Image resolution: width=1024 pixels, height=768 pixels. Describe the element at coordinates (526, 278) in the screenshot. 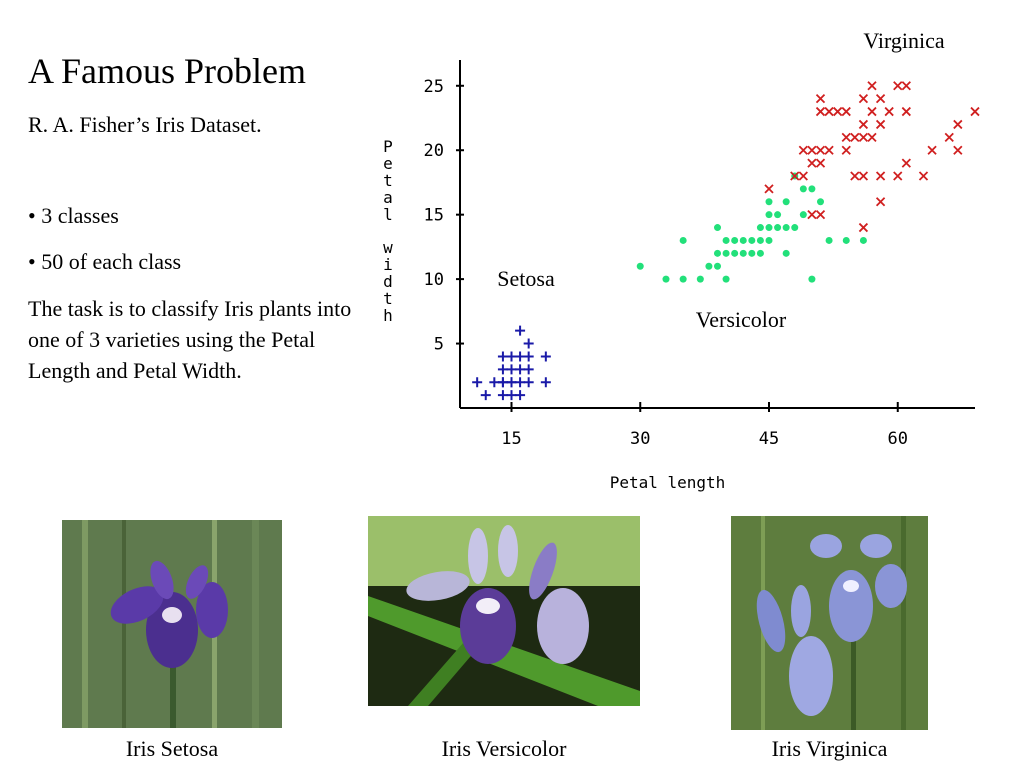

I see `annotation-setosa: Setosa` at that location.